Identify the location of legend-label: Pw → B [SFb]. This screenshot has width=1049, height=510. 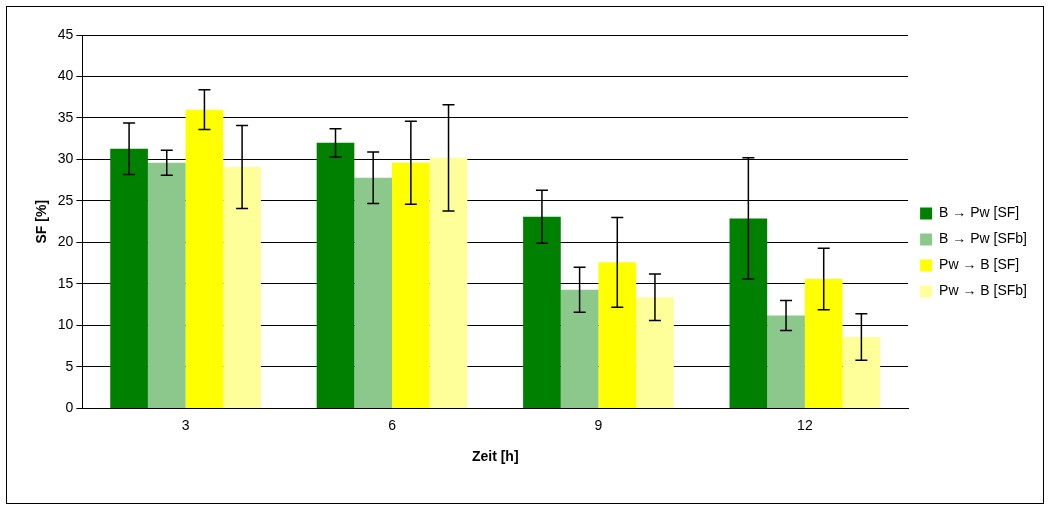
(983, 290).